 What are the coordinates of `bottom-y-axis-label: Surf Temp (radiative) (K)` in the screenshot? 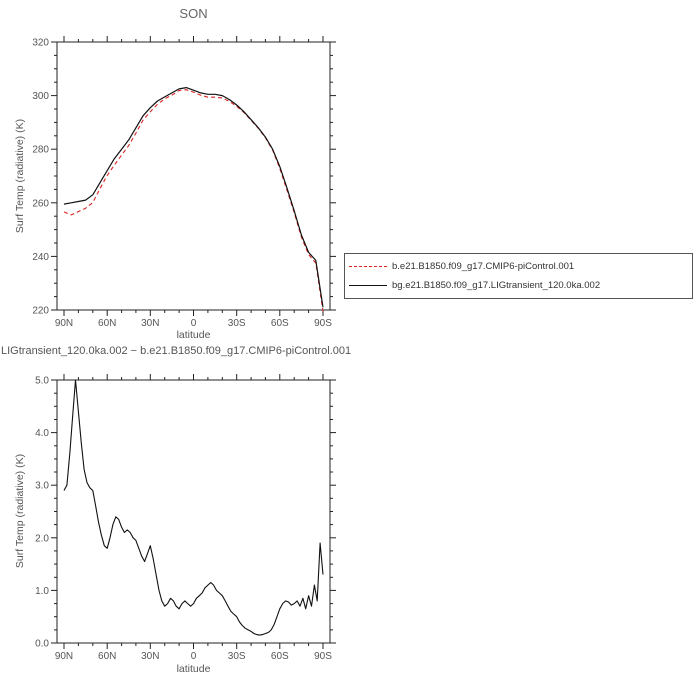 It's located at (20, 511).